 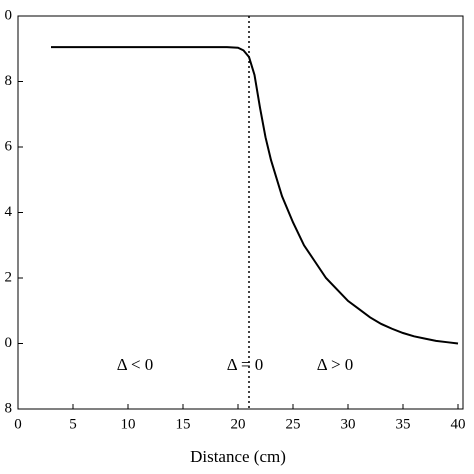 What do you see at coordinates (73, 424) in the screenshot?
I see `x-tick-label: 5` at bounding box center [73, 424].